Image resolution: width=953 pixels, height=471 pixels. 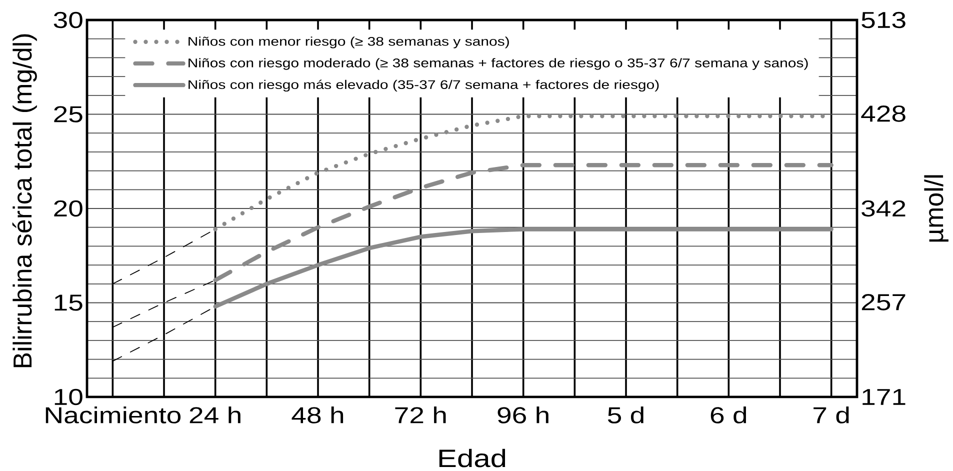 I want to click on x-axis-title: Edad, so click(x=472, y=458).